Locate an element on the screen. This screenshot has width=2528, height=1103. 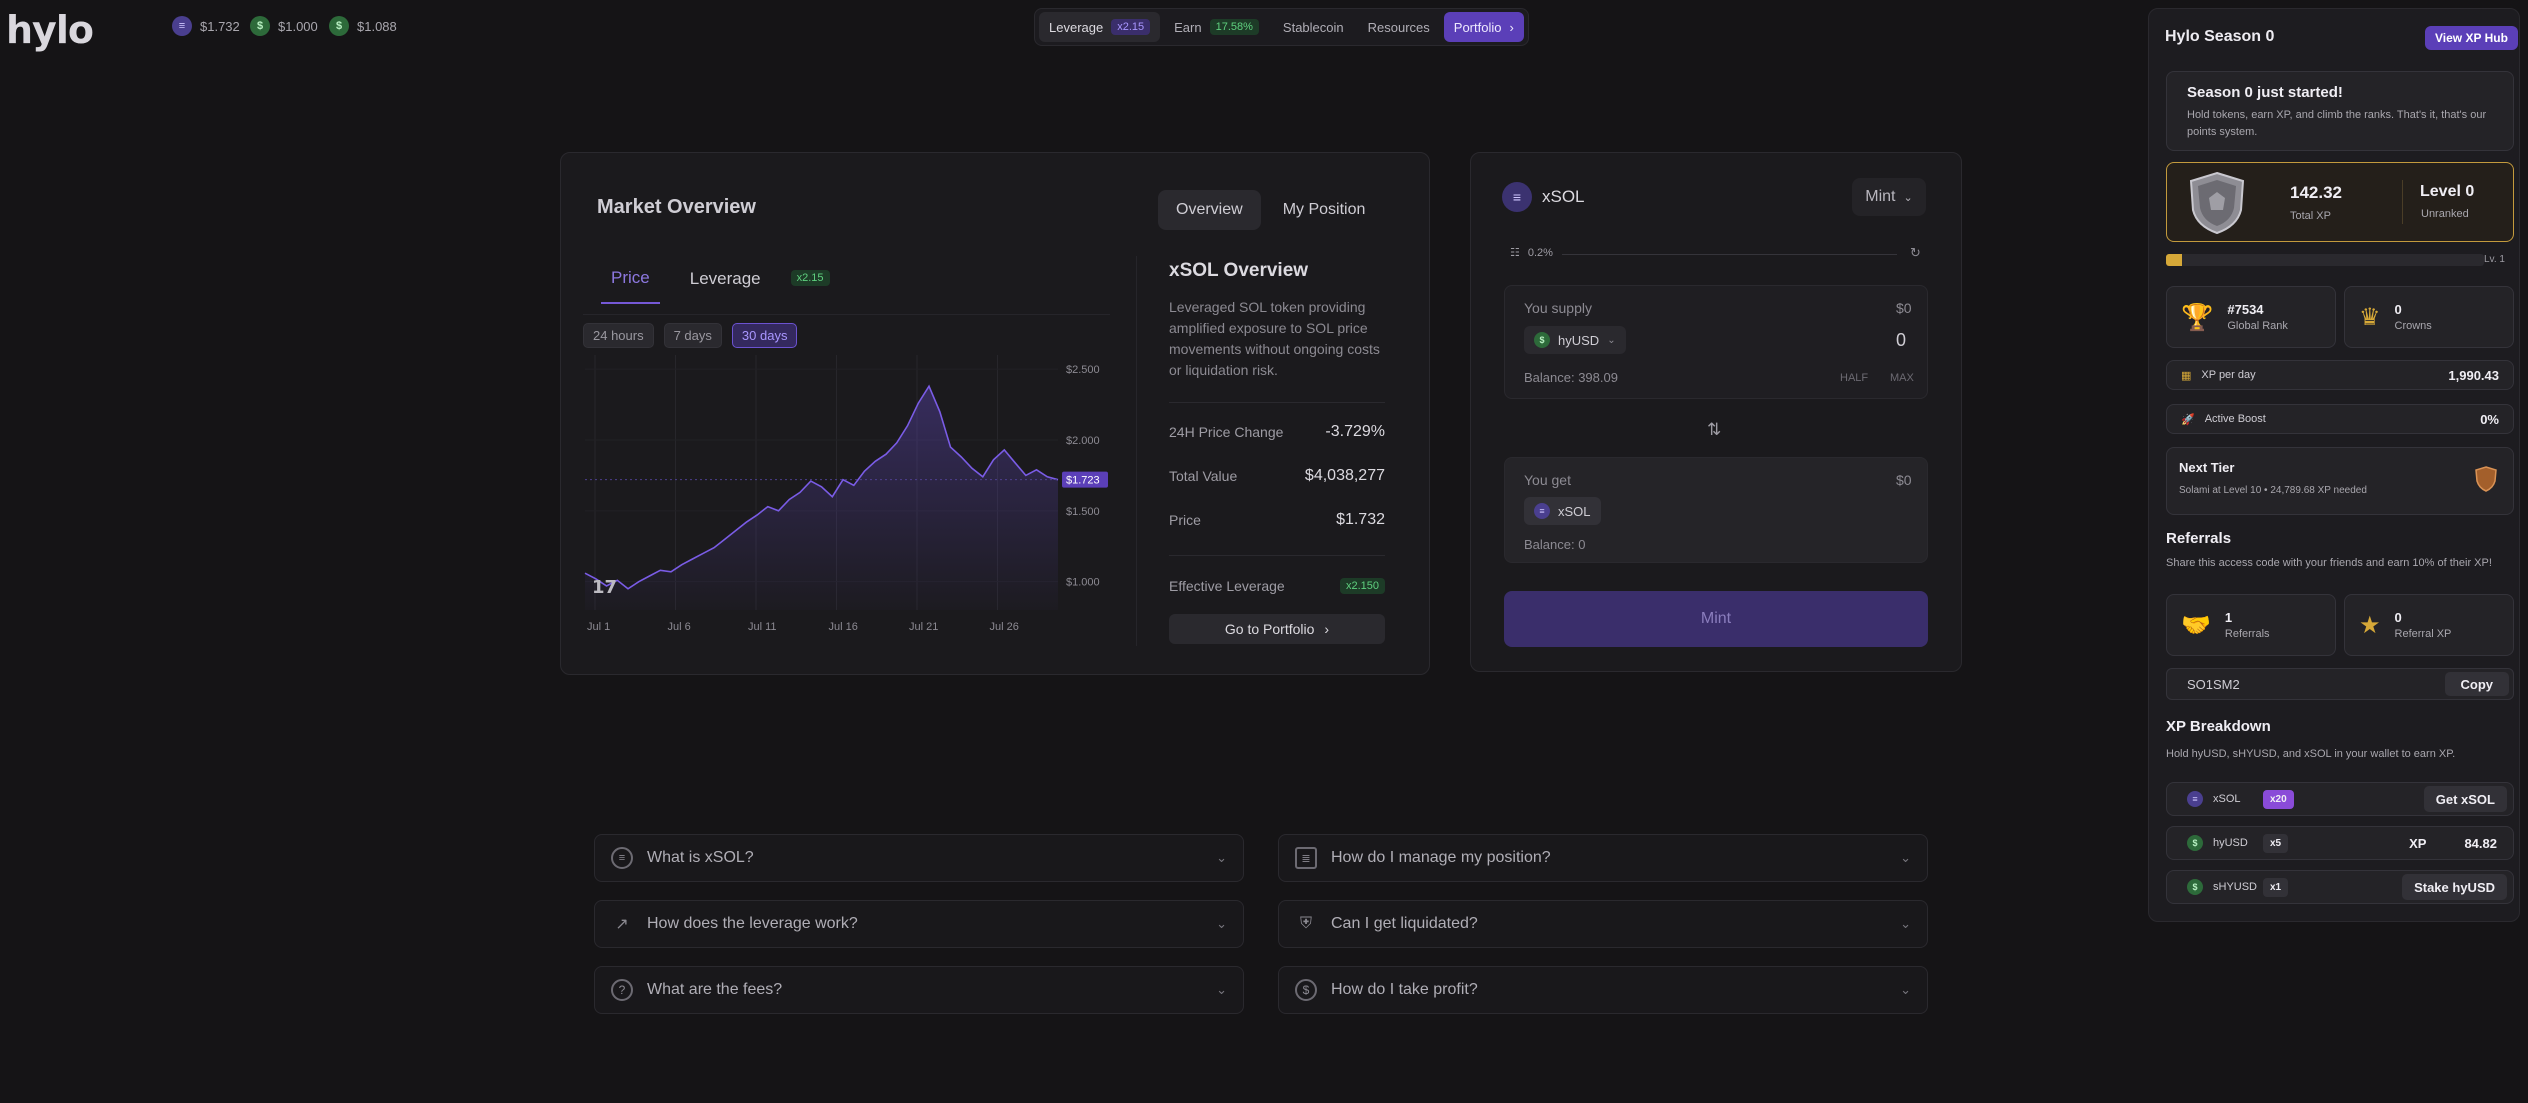
hylo-logo: hylo is located at coordinates (50, 30).